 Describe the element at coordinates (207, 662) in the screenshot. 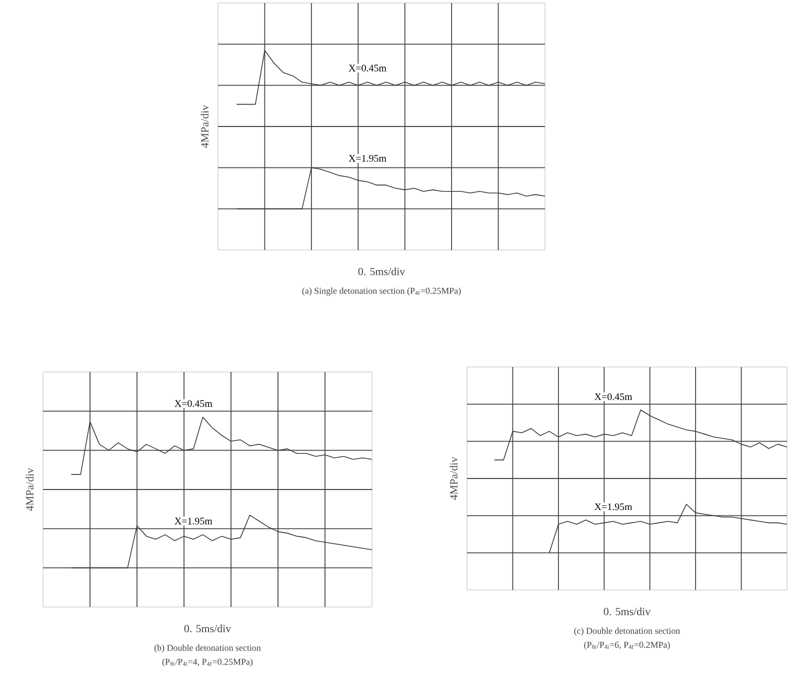

I see `text: (P$_{8i}$/P$_{4i}$=4, P$_{4f}$=0.25MPa)` at that location.